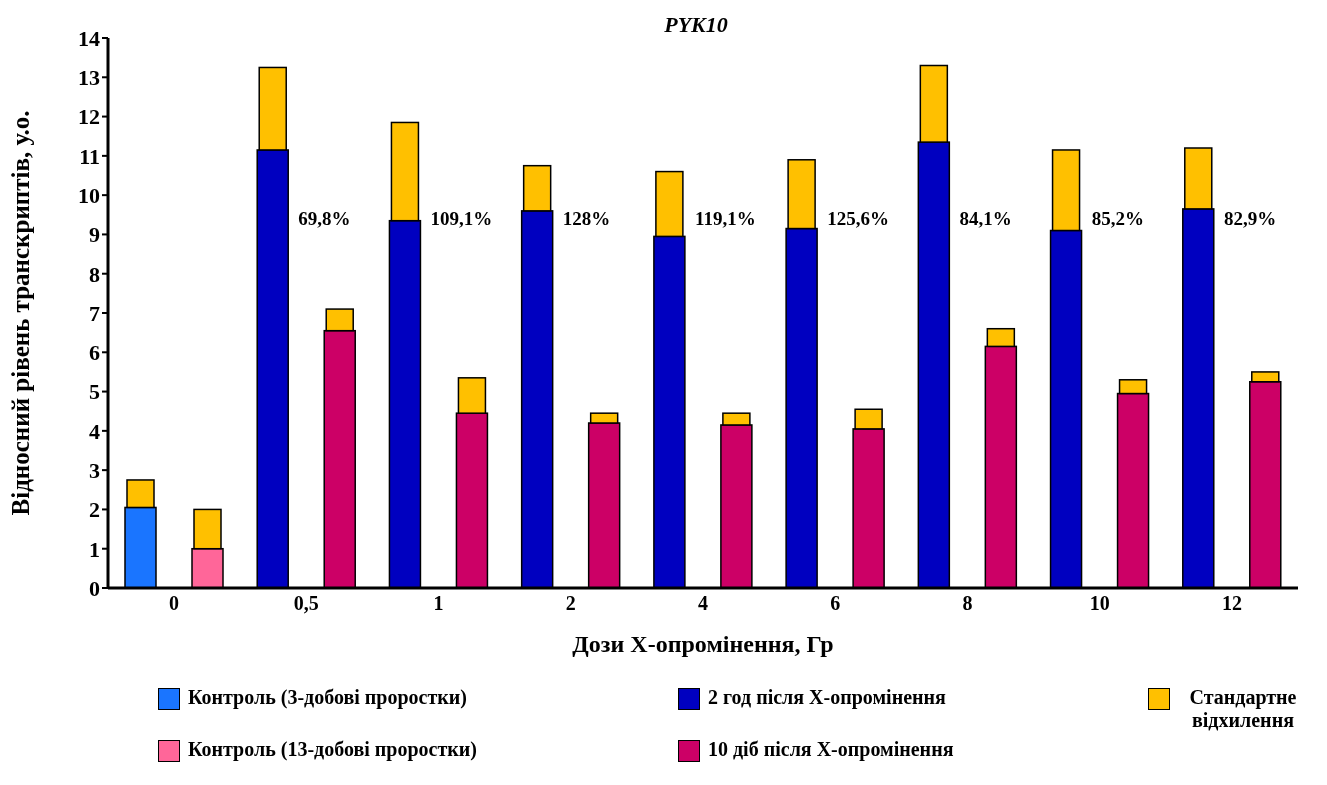  What do you see at coordinates (1243, 709) in the screenshot?
I see `legend-label: Стандартне відхилення` at bounding box center [1243, 709].